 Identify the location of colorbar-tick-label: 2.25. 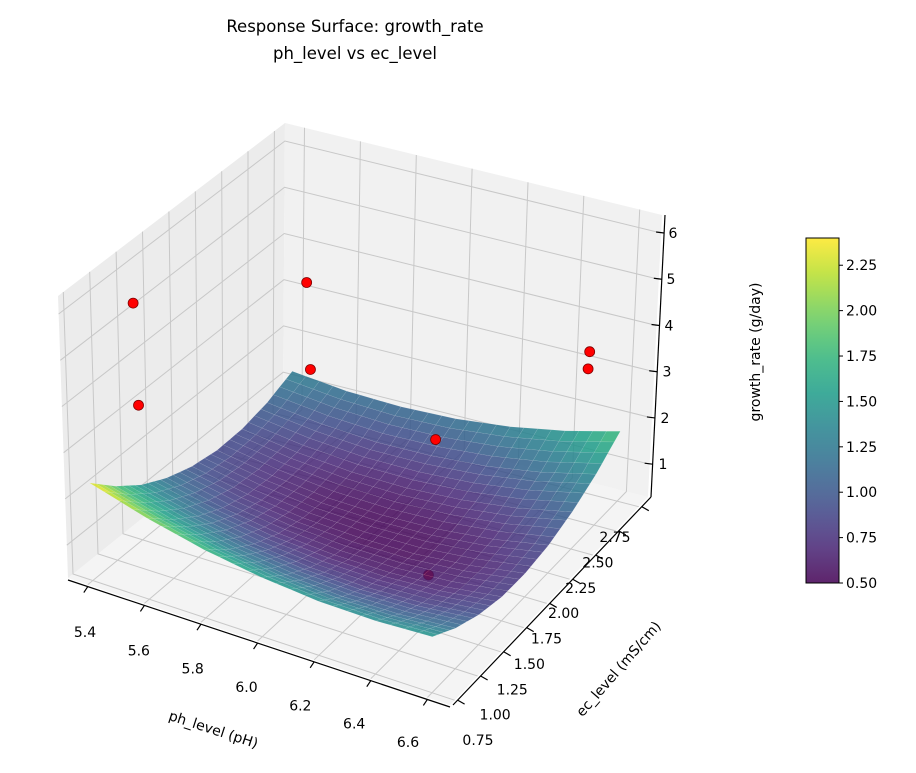
(861, 266).